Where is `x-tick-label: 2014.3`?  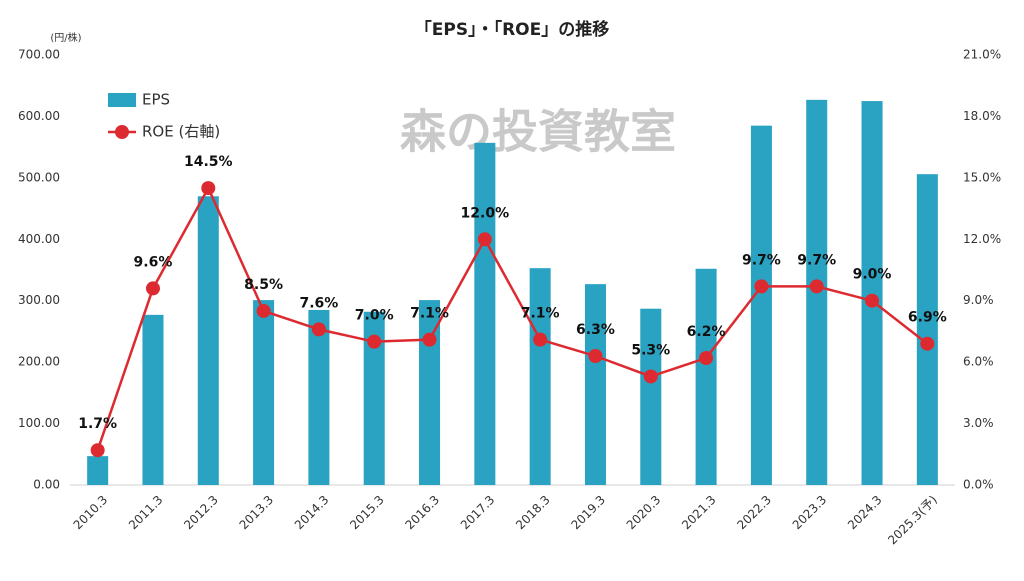
x-tick-label: 2014.3 is located at coordinates (312, 513).